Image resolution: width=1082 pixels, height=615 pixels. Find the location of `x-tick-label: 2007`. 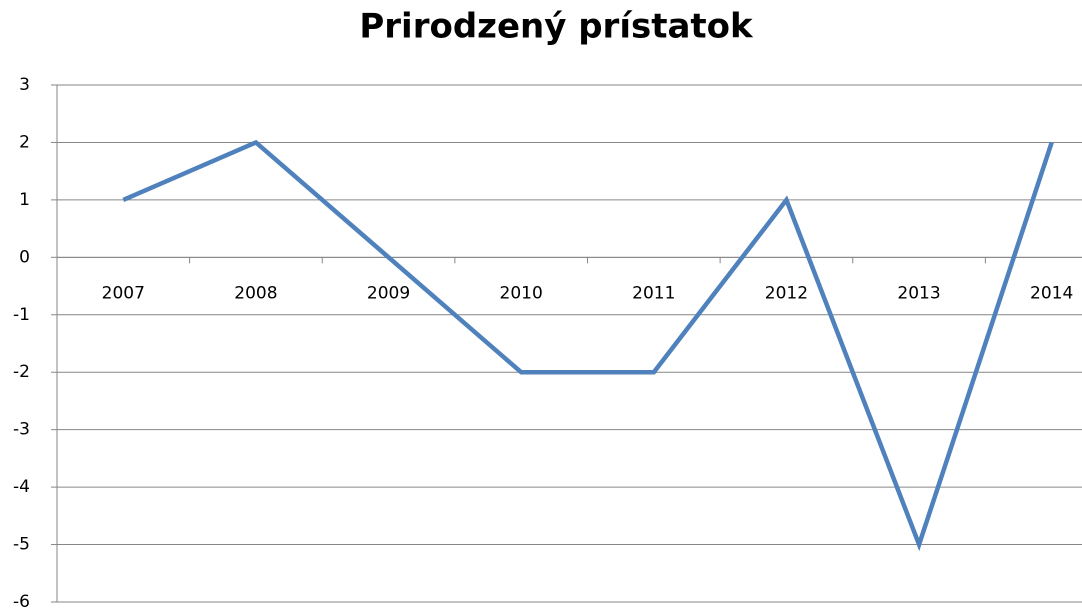

x-tick-label: 2007 is located at coordinates (123, 293).